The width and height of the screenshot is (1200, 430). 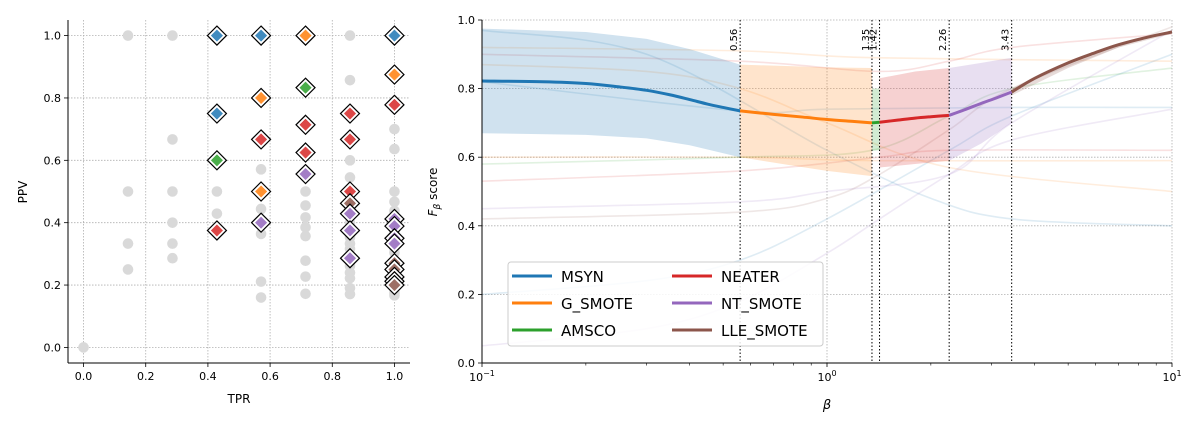 I want to click on left-y-tick-label: 0.8, so click(x=53, y=98).